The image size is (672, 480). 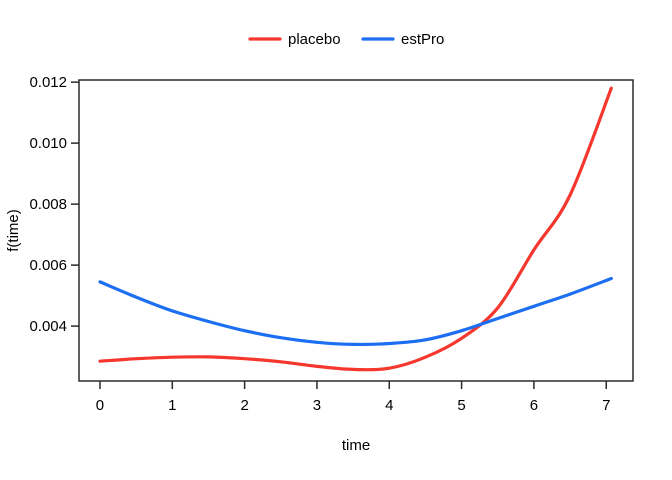 I want to click on legend-label-placebo: placebo, so click(x=314, y=39).